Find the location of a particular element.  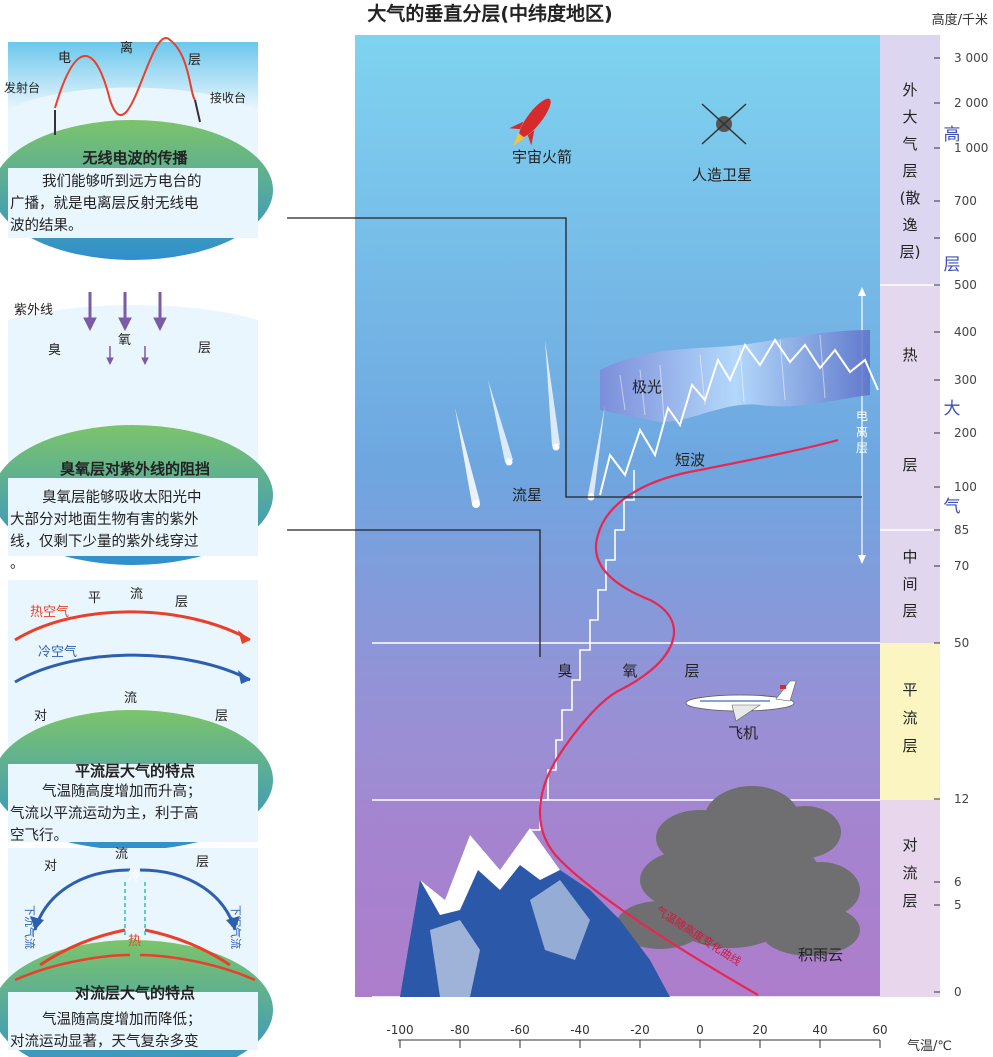

panel-radio-label-1: 电 is located at coordinates (64, 58).